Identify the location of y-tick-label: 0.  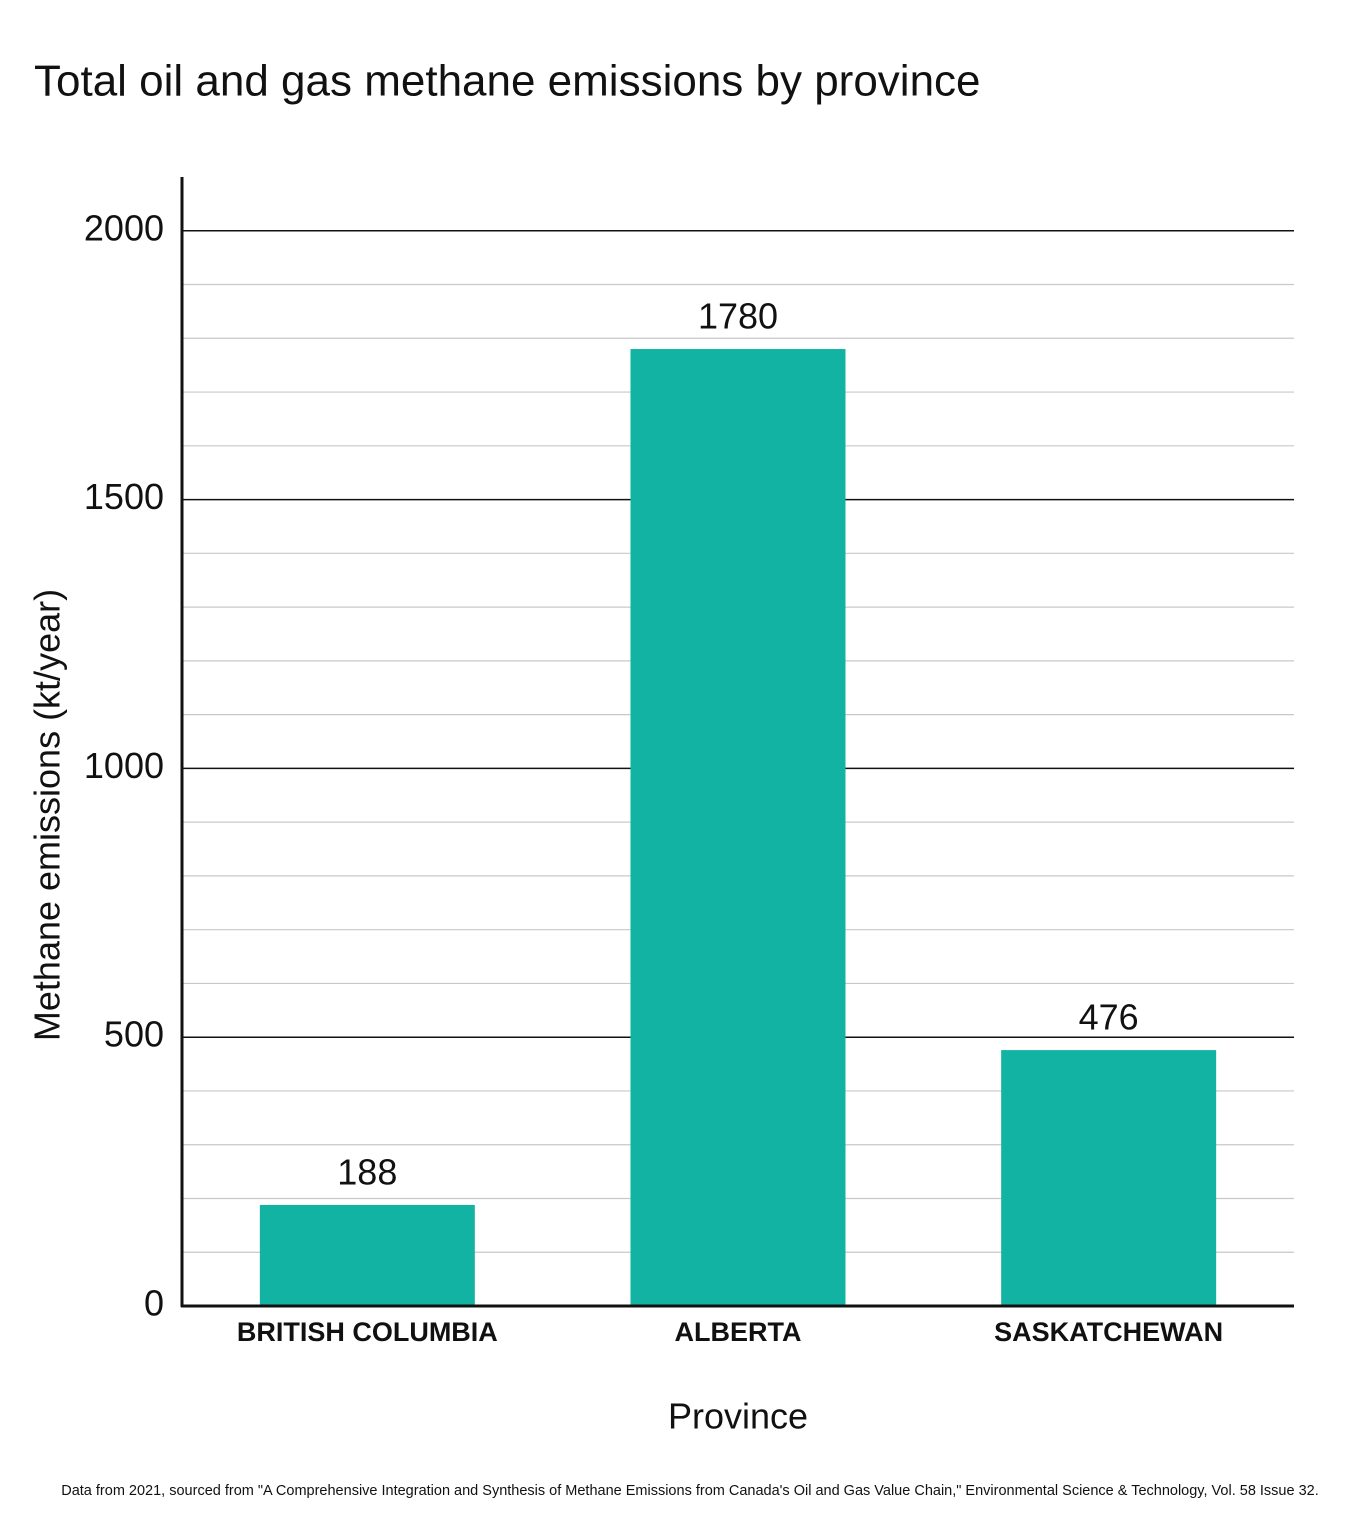
(154, 1303).